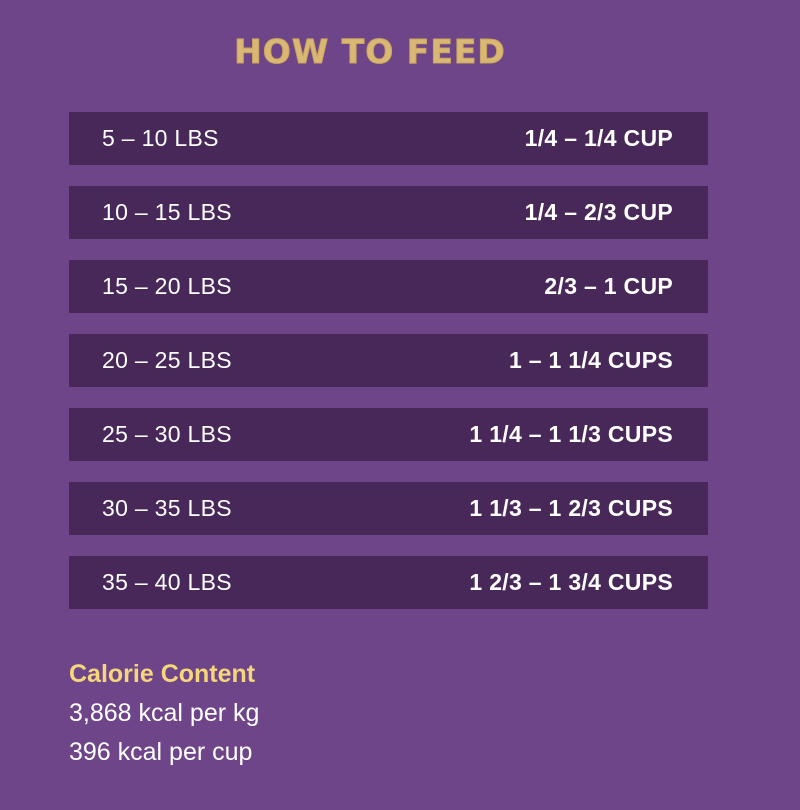 This screenshot has height=810, width=800. I want to click on feeding-amount: 1 1/3 – 1 2/3 CUPS, so click(571, 508).